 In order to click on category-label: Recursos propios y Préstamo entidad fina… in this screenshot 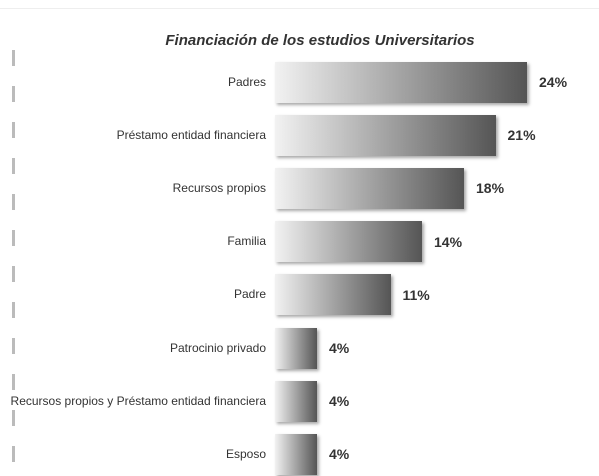, I will do `click(138, 400)`.